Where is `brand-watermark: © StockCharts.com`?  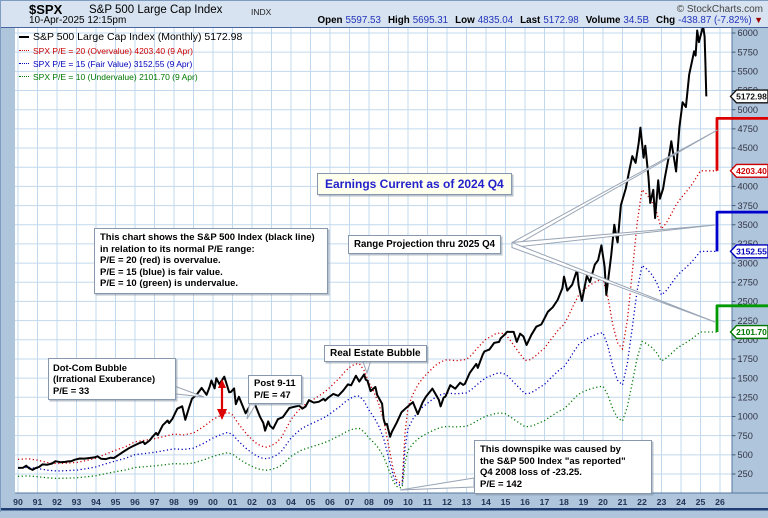 brand-watermark: © StockCharts.com is located at coordinates (720, 9).